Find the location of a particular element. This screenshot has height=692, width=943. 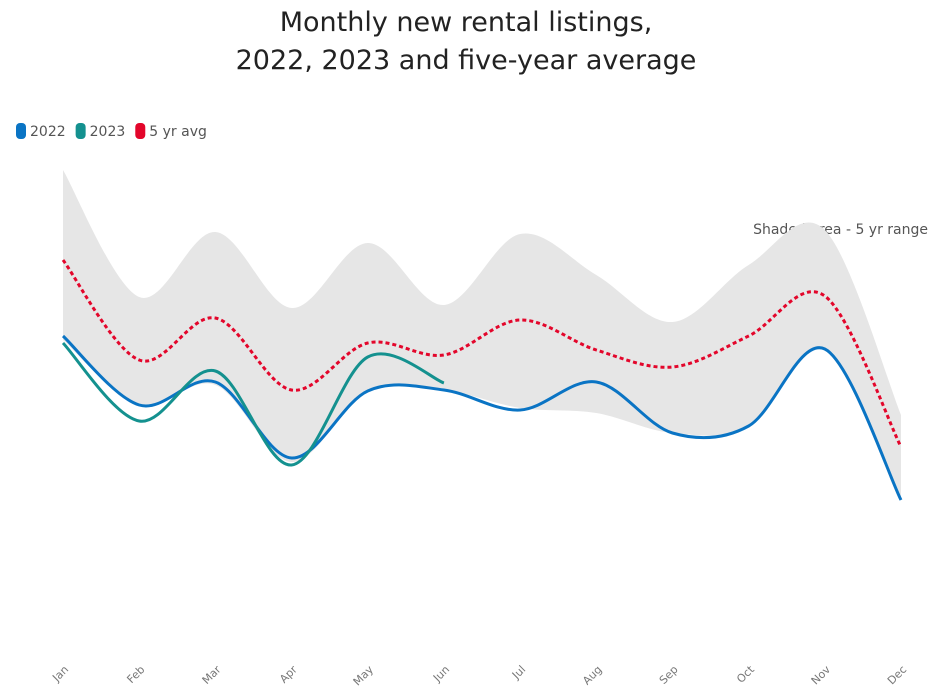

x-tick-label: Jul is located at coordinates (518, 672).